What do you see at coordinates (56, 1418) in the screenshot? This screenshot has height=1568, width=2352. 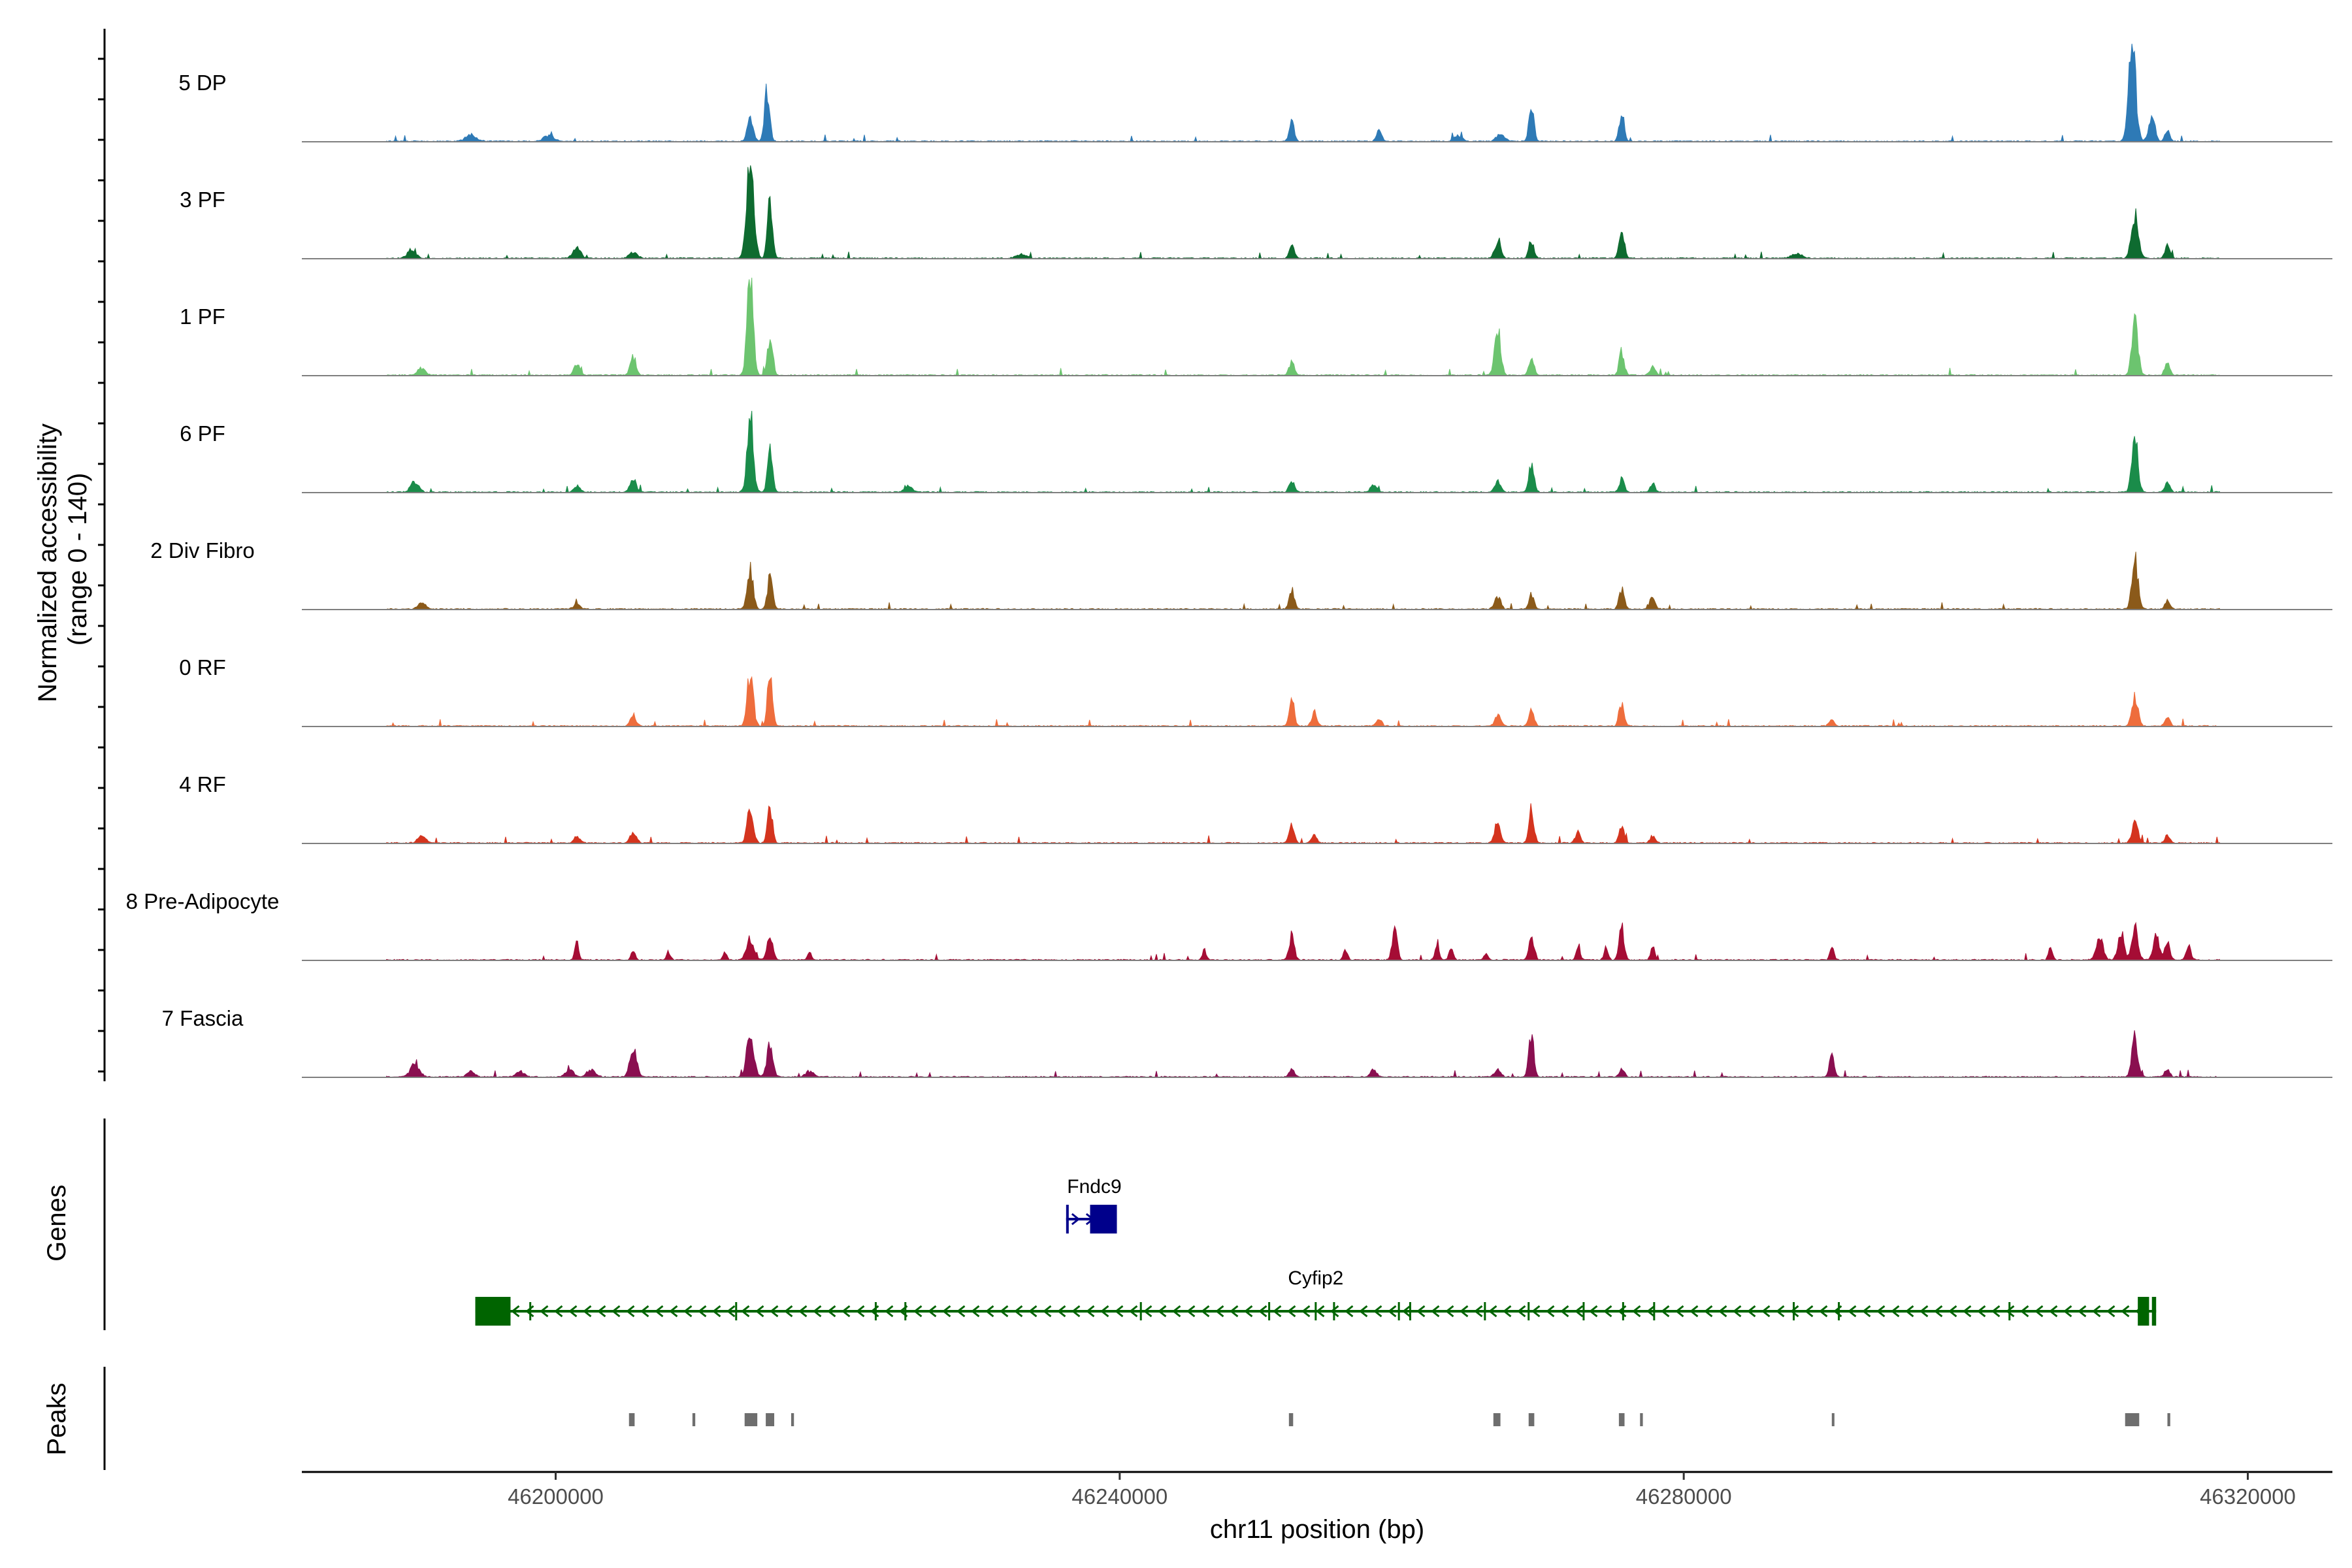 I see `peaks-panel-title: Peaks` at bounding box center [56, 1418].